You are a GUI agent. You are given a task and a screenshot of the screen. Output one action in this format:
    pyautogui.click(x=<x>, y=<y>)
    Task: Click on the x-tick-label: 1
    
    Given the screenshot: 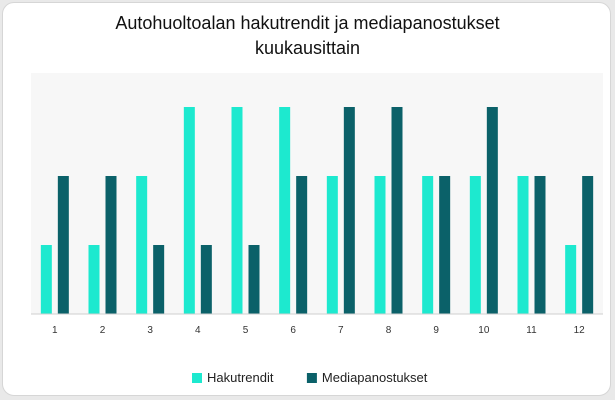 What is the action you would take?
    pyautogui.click(x=55, y=330)
    